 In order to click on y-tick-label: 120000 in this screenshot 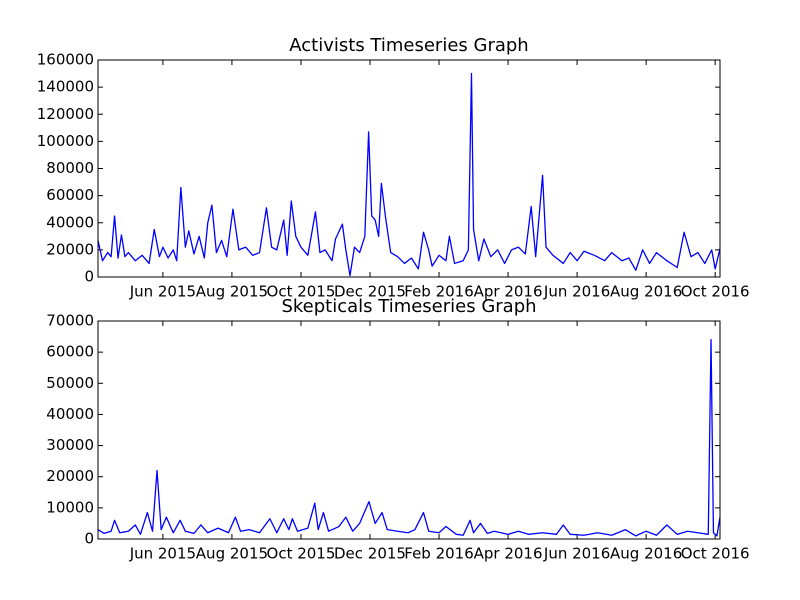, I will do `click(65, 114)`.